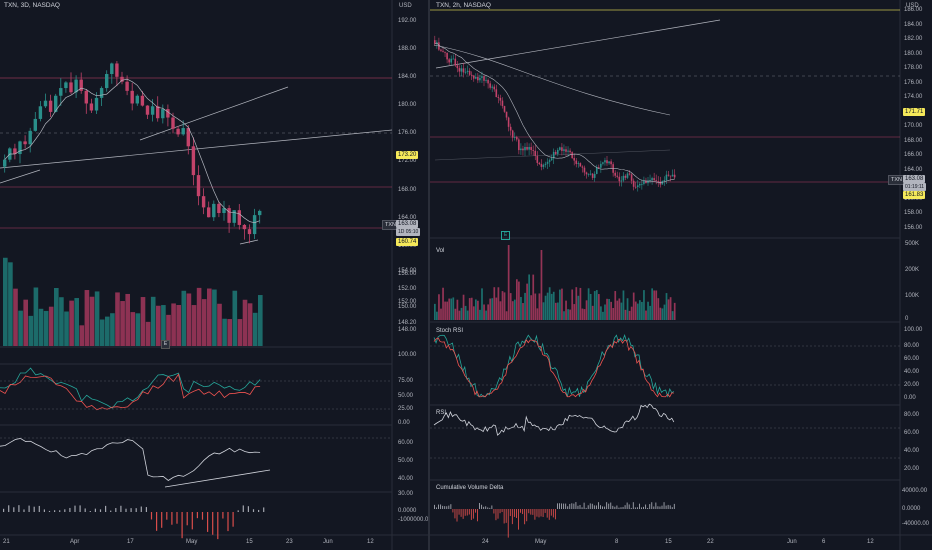 The image size is (932, 550). I want to click on stoch-k-line, so click(554, 366).